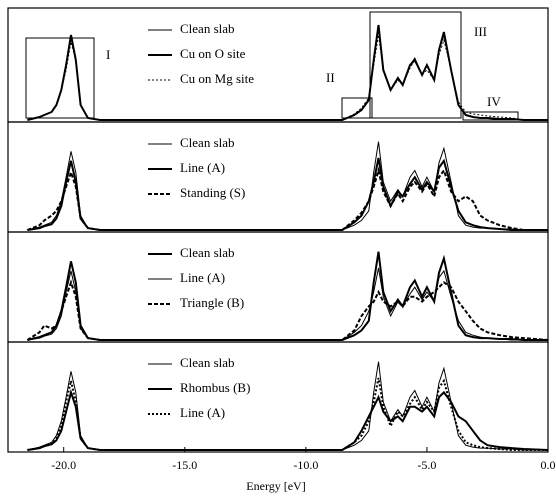 The image size is (556, 499). Describe the element at coordinates (548, 465) in the screenshot. I see `x-tick-label: 0.0` at that location.